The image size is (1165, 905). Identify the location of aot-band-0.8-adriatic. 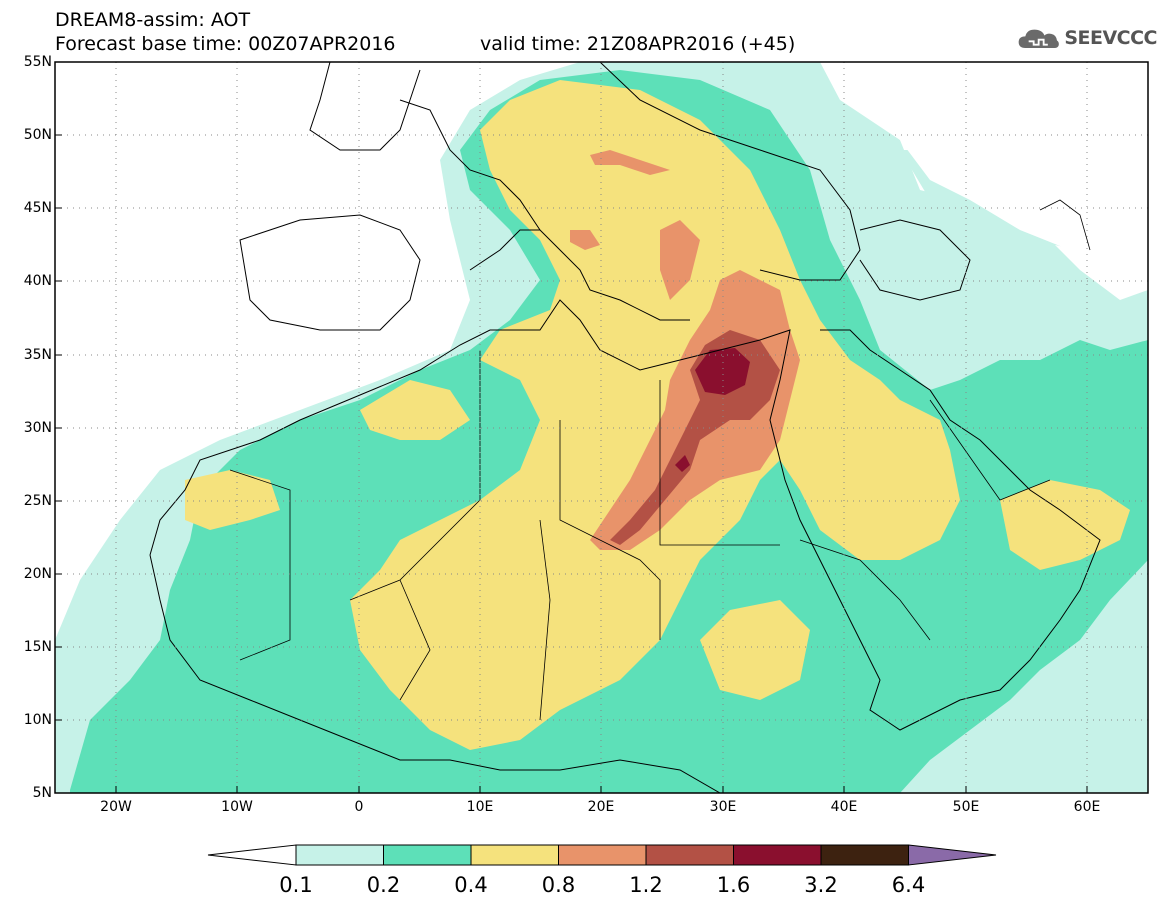
(585, 240).